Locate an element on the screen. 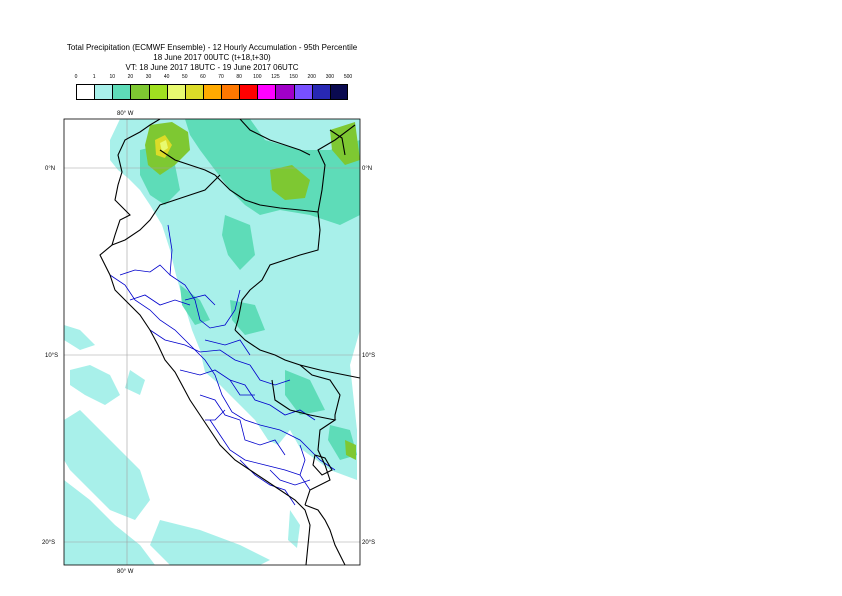 This screenshot has width=842, height=596. legend-tick-label: 300 is located at coordinates (330, 77).